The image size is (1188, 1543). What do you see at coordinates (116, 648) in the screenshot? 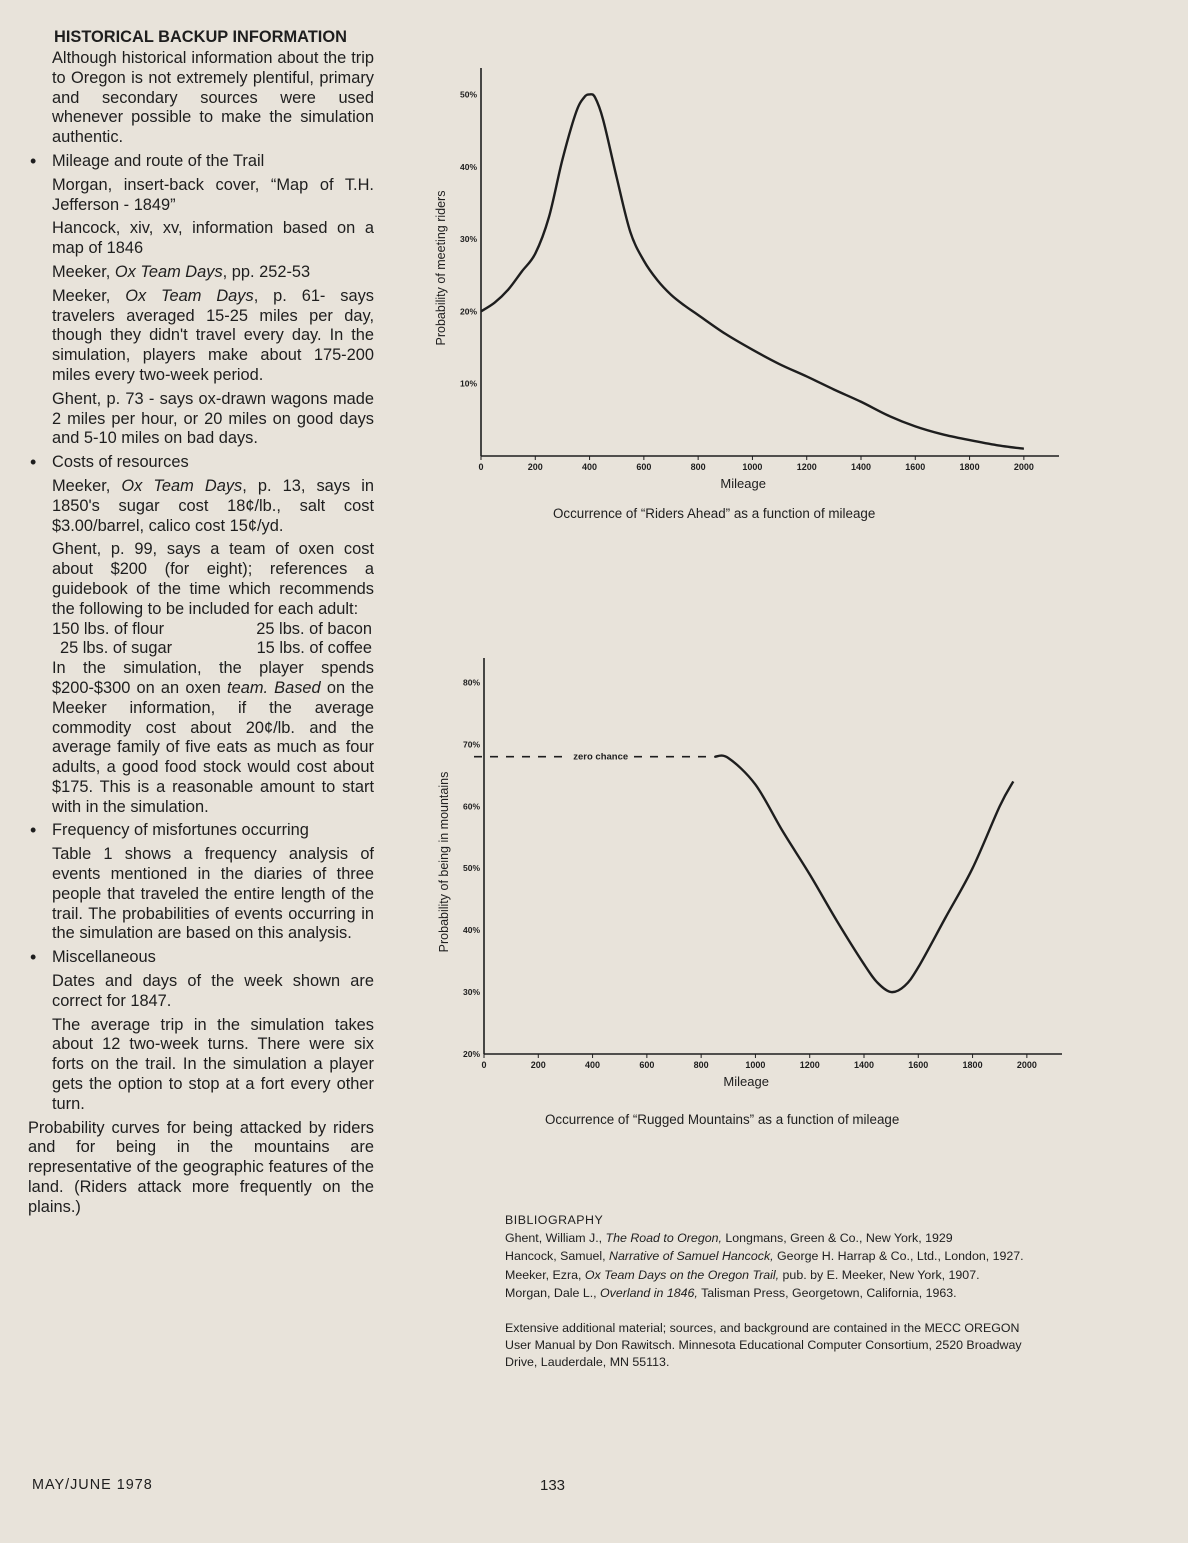
I see `food-item: 25 lbs. of sugar` at bounding box center [116, 648].